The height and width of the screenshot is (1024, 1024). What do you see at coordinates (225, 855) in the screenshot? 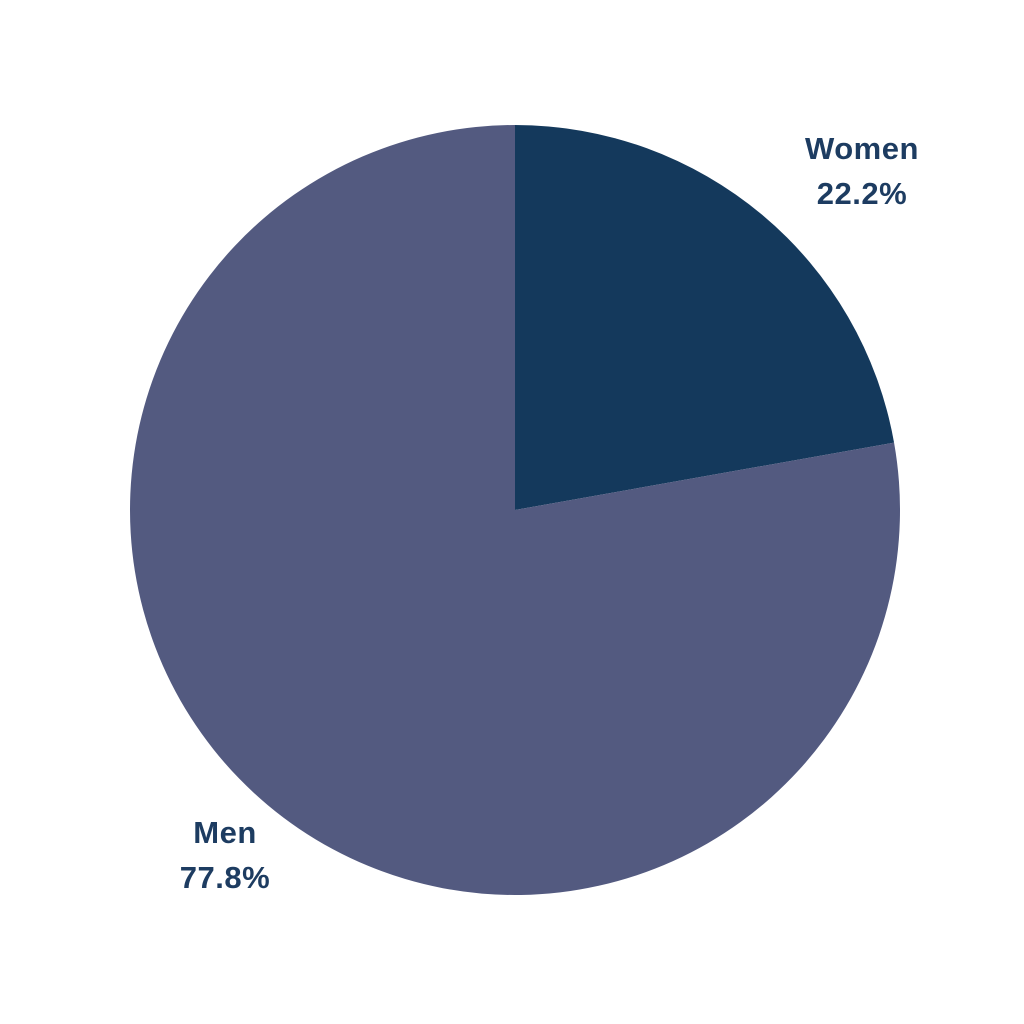
I see `label-men: Men 77.8%` at bounding box center [225, 855].